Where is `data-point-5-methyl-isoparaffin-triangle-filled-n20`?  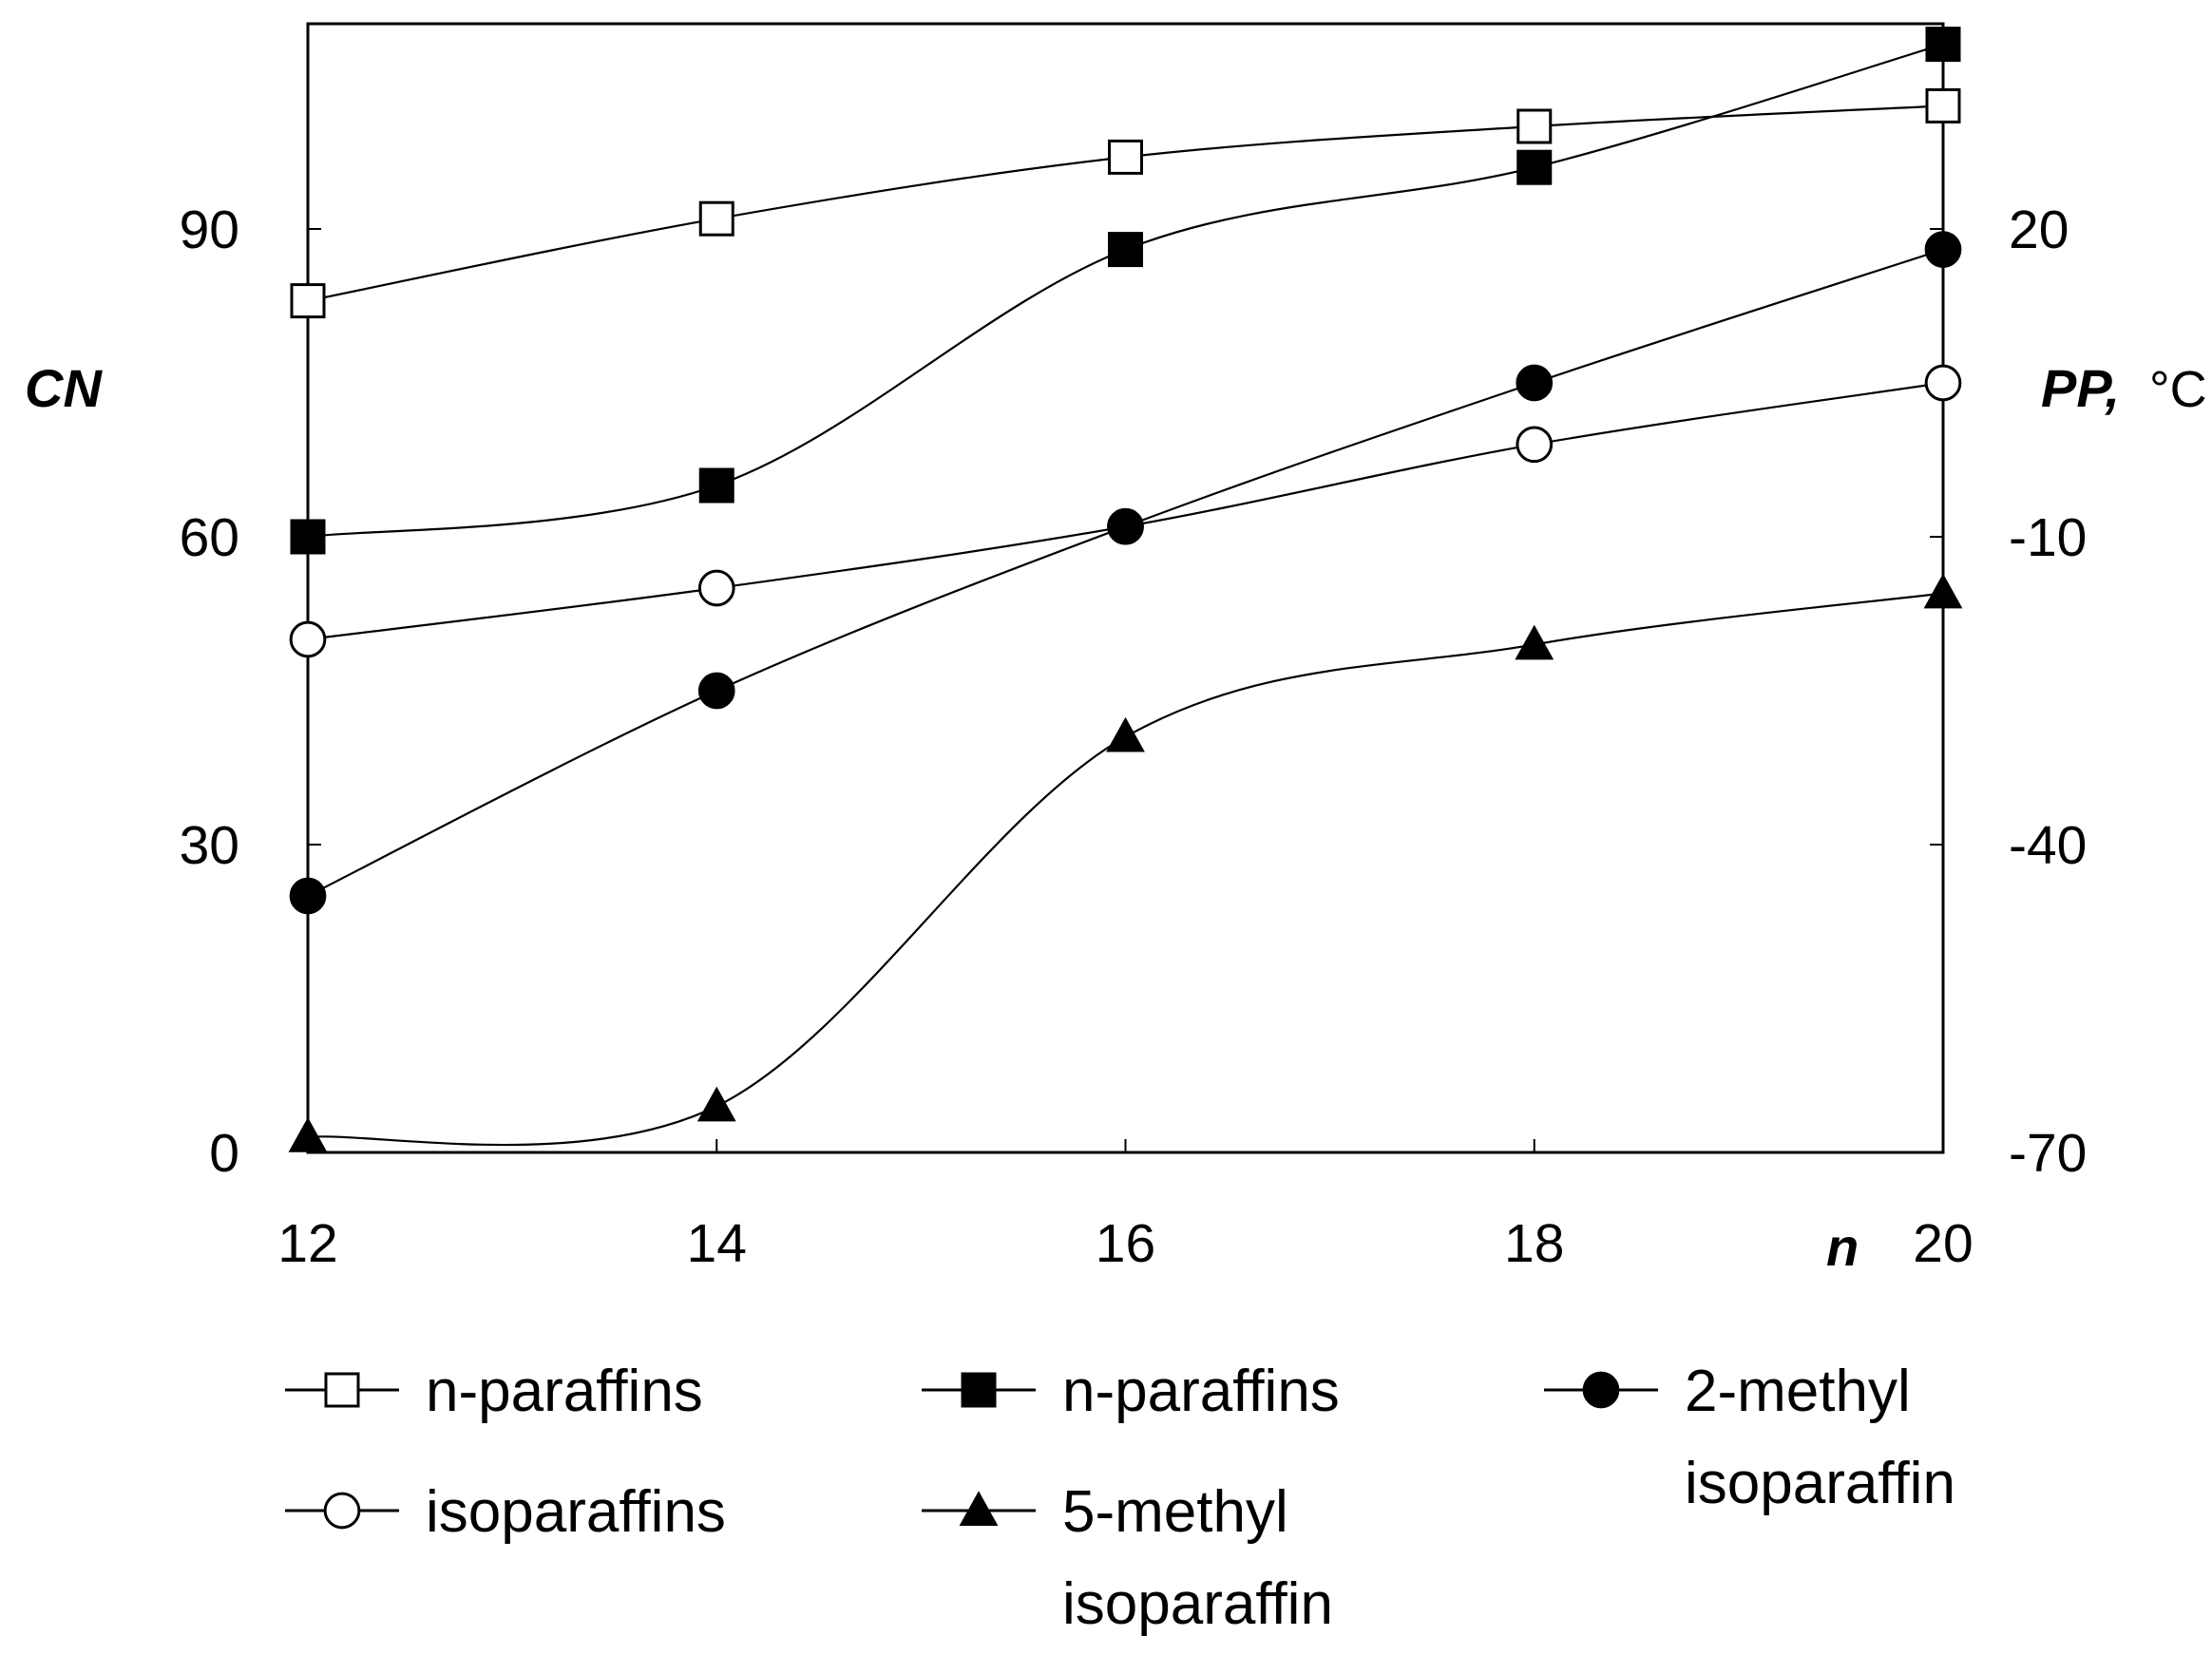 data-point-5-methyl-isoparaffin-triangle-filled-n20 is located at coordinates (1943, 591).